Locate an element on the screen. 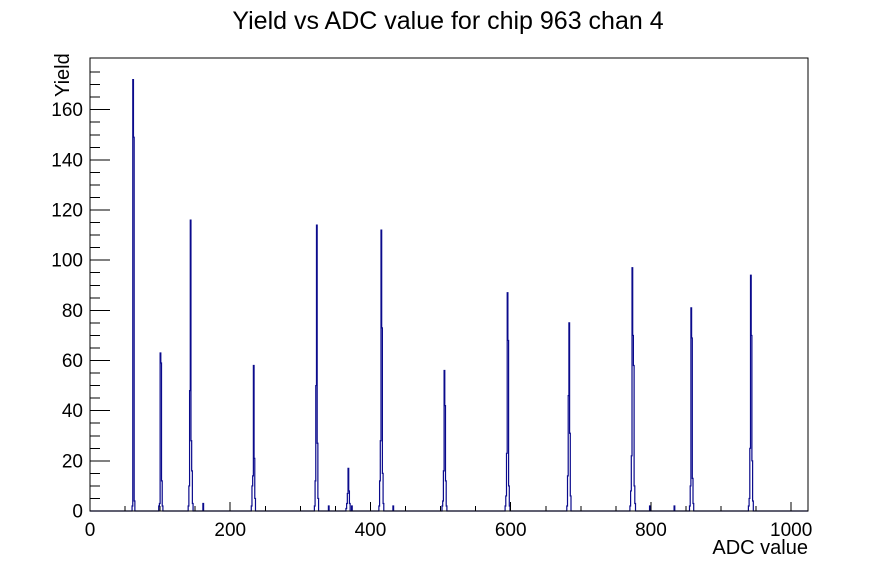  x-tick-label: 800 is located at coordinates (651, 530).